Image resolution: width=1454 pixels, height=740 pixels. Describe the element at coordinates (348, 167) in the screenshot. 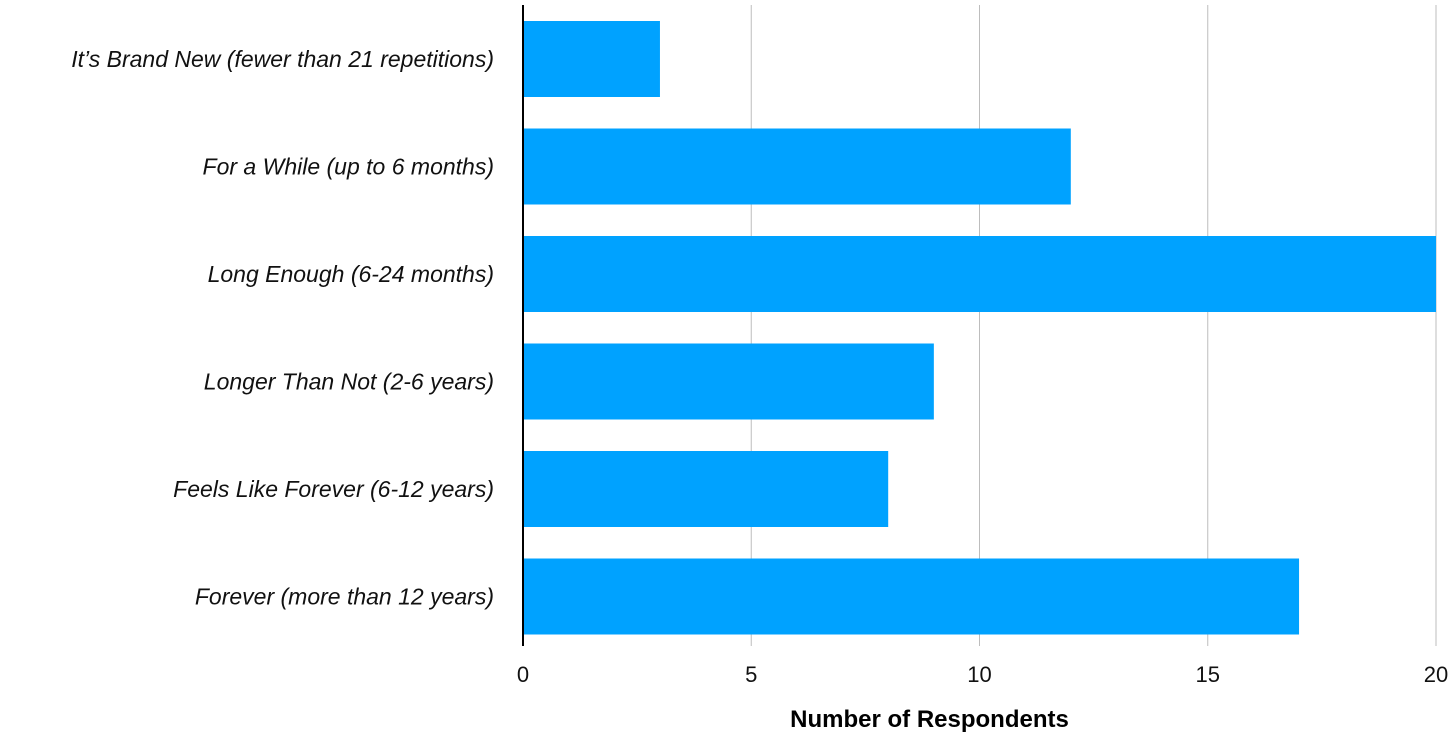

I see `category-label: For a While (up to 6 months)` at that location.